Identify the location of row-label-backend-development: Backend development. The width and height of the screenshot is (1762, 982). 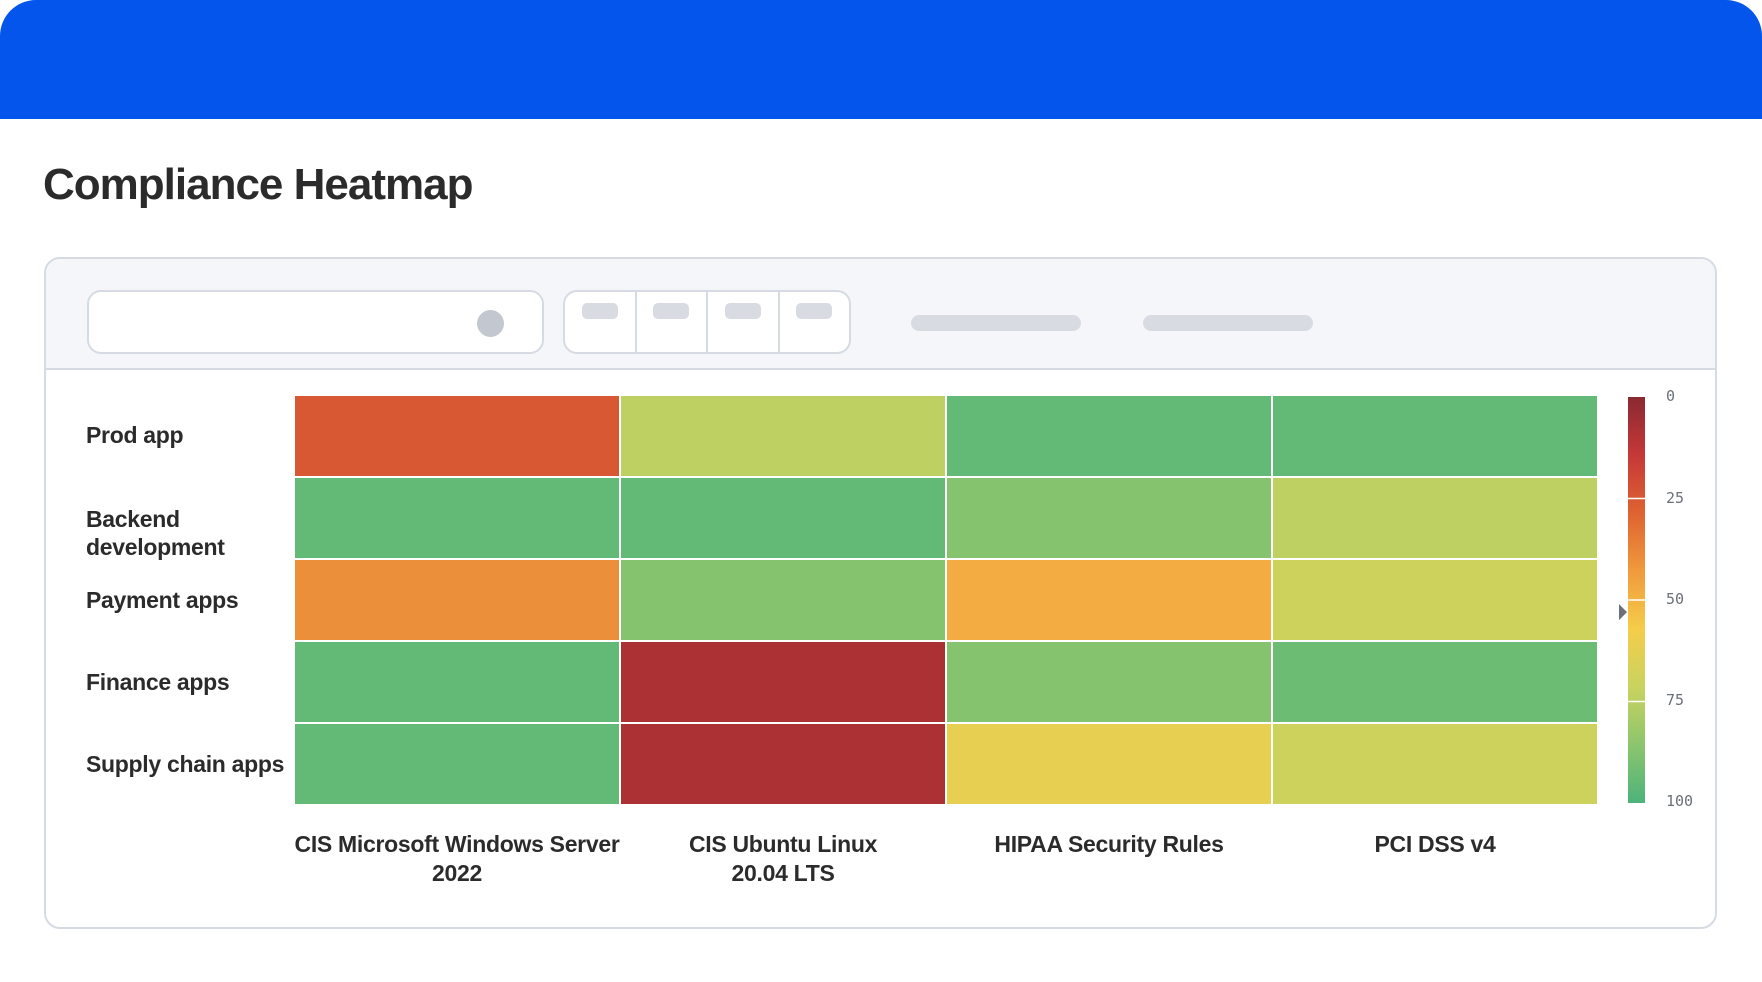
(155, 533).